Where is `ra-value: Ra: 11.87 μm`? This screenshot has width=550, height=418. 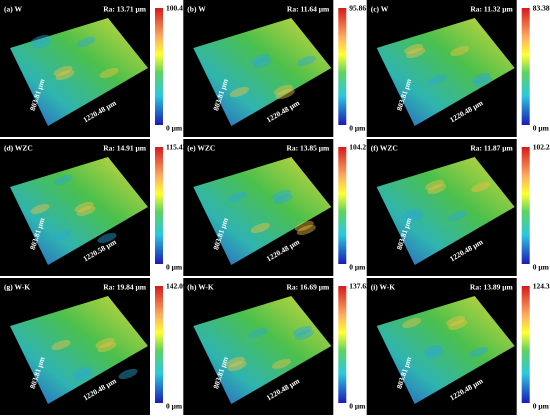
ra-value: Ra: 11.87 μm is located at coordinates (491, 148).